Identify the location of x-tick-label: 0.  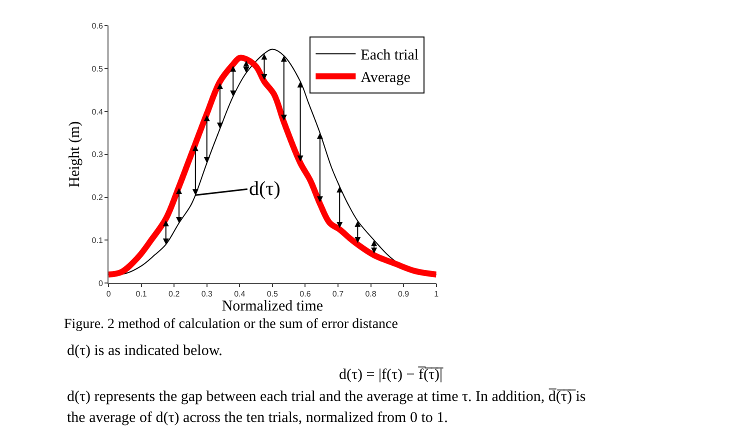
(109, 294).